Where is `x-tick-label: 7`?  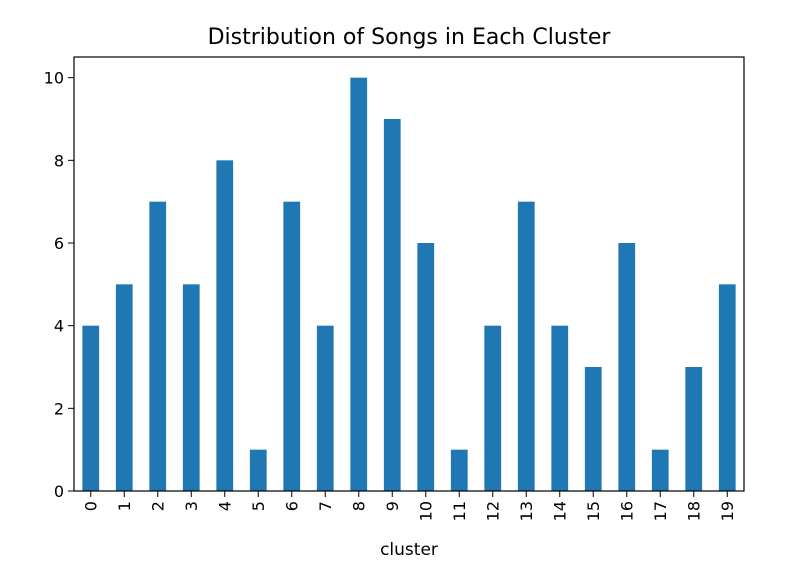
x-tick-label: 7 is located at coordinates (325, 506).